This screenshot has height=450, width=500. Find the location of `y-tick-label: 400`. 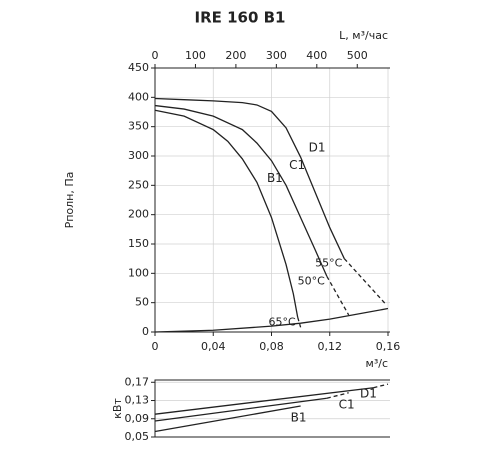

y-tick-label: 400 is located at coordinates (138, 96).